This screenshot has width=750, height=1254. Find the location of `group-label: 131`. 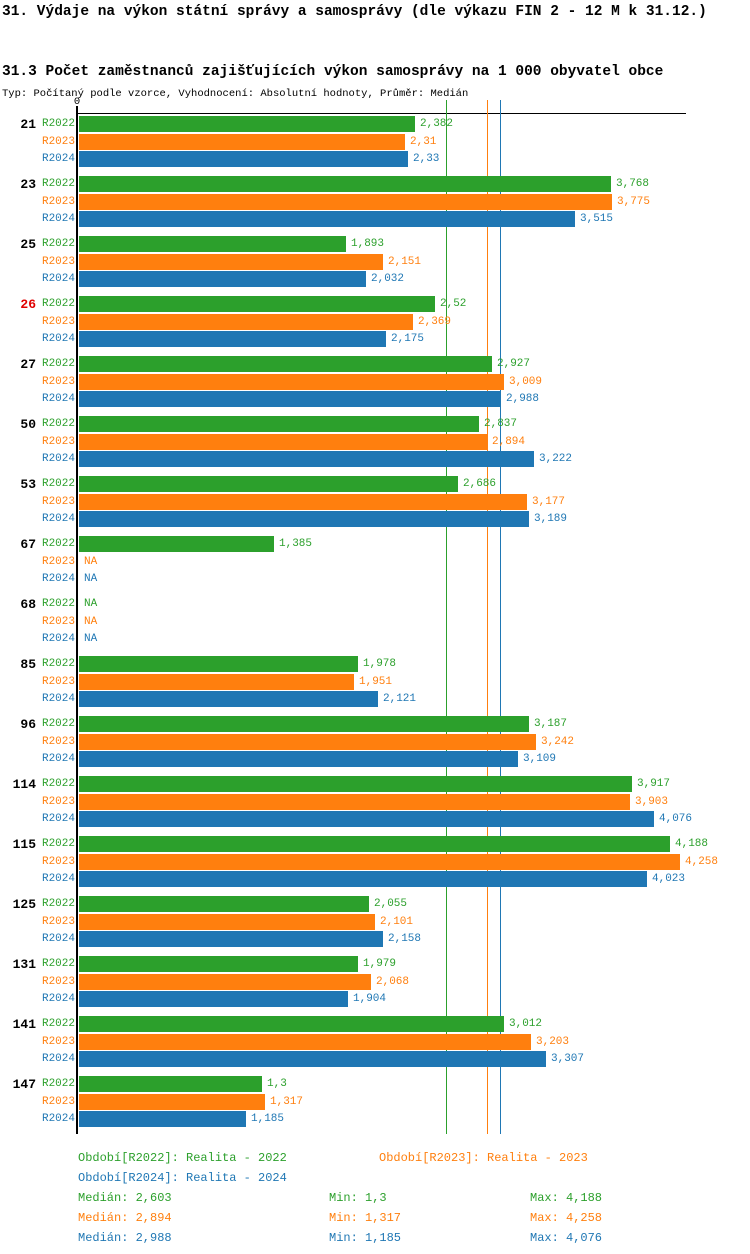

group-label: 131 is located at coordinates (24, 964).